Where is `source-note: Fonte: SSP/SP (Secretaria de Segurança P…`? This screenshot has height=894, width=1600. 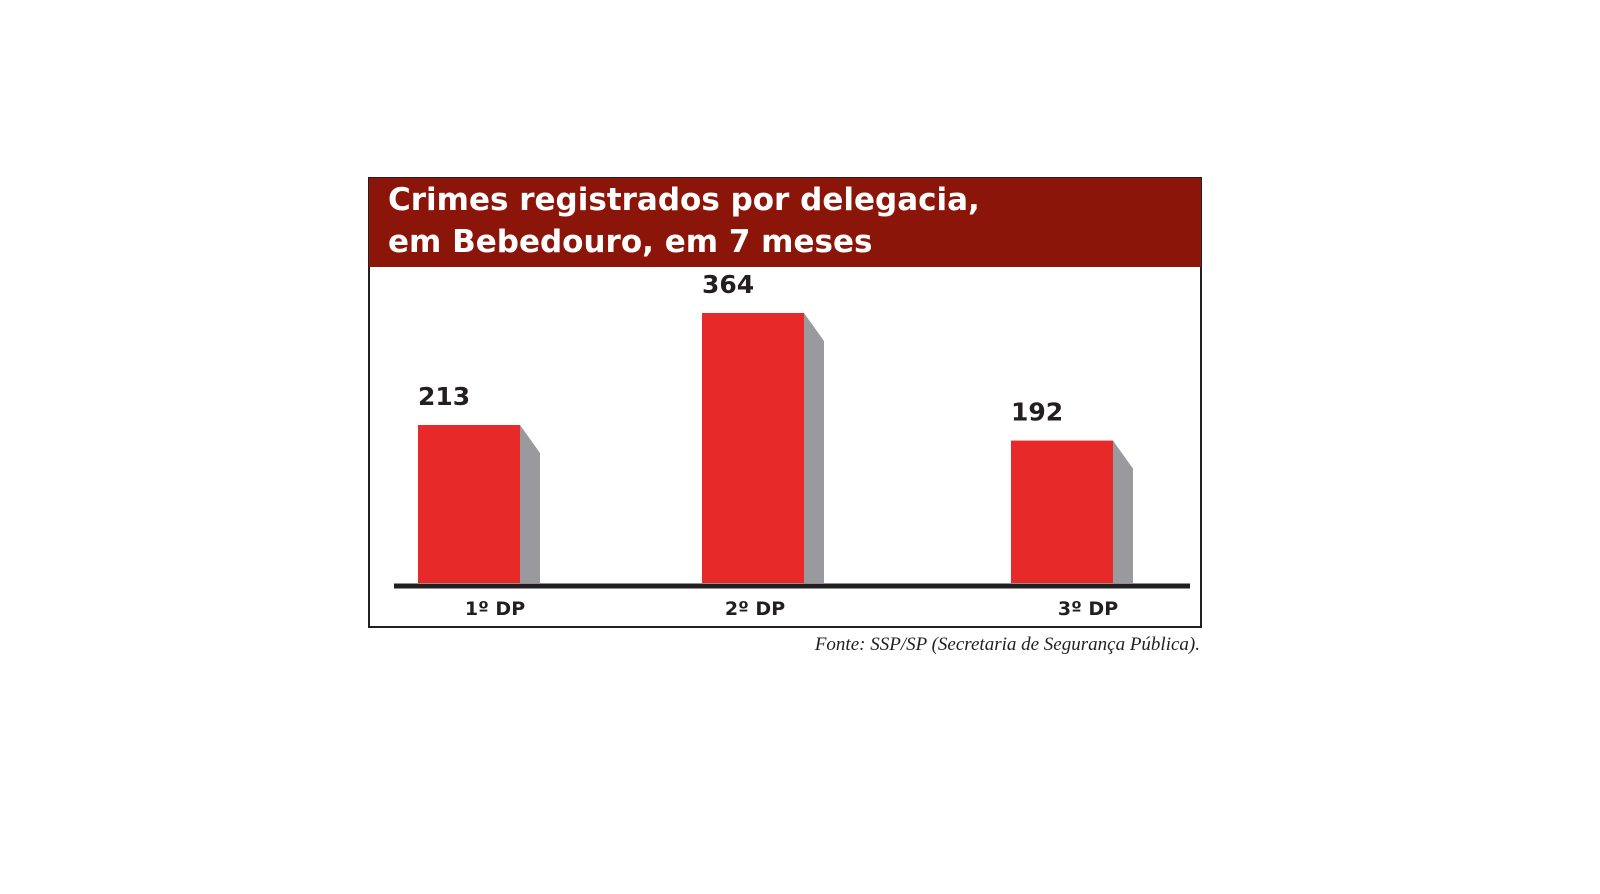 source-note: Fonte: SSP/SP (Secretaria de Segurança P… is located at coordinates (1007, 644).